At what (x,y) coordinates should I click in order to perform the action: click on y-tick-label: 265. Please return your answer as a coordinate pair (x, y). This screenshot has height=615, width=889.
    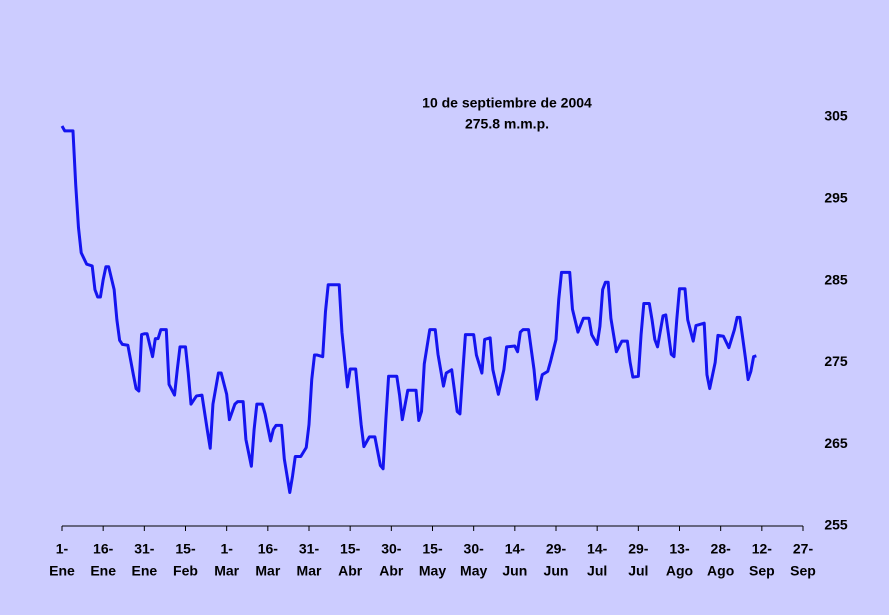
    Looking at the image, I should click on (836, 443).